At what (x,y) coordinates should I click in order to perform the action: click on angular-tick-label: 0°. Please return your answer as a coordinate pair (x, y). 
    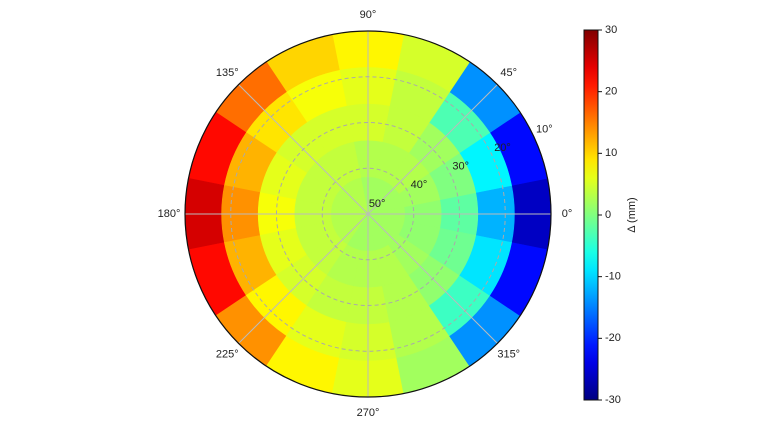
    Looking at the image, I should click on (567, 214).